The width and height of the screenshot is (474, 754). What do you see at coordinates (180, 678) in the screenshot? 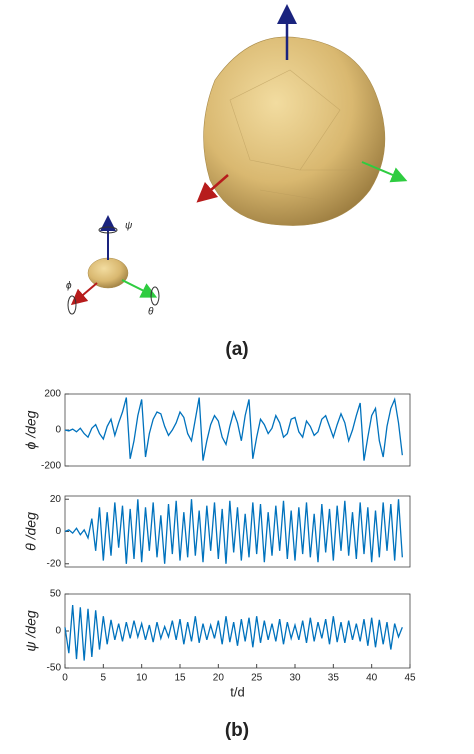
I see `x-tick-label: 15` at bounding box center [180, 678].